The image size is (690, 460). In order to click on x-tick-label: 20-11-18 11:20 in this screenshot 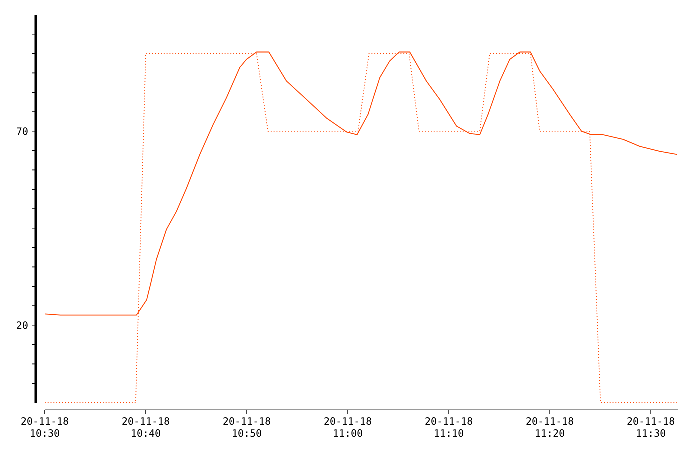, I will do `click(550, 428)`.